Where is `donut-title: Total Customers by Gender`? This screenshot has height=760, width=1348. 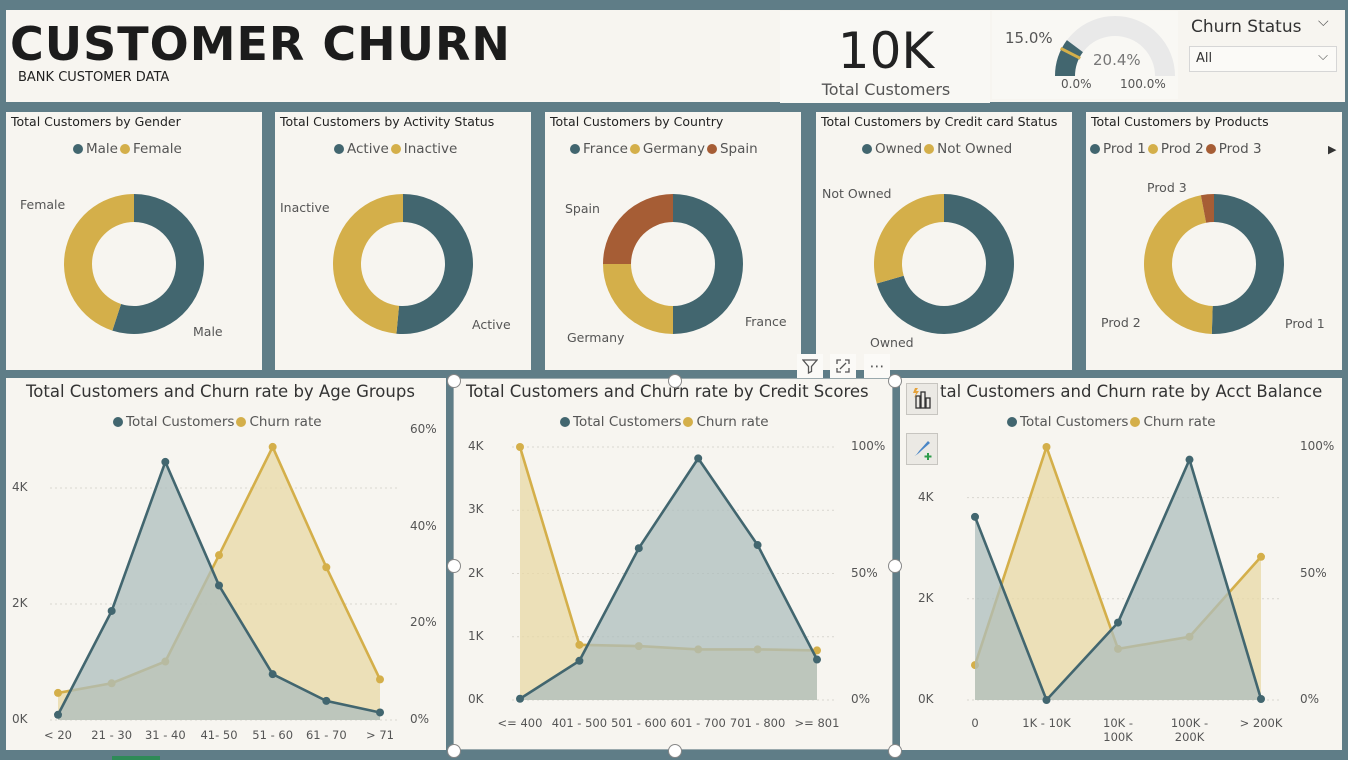
donut-title: Total Customers by Gender is located at coordinates (96, 121).